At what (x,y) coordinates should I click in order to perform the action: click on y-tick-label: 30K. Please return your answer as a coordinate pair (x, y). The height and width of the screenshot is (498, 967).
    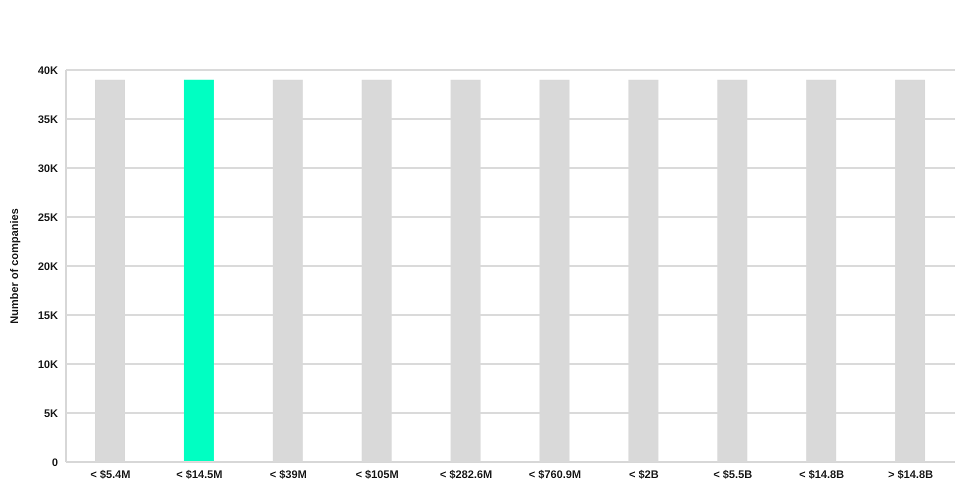
    Looking at the image, I should click on (48, 168).